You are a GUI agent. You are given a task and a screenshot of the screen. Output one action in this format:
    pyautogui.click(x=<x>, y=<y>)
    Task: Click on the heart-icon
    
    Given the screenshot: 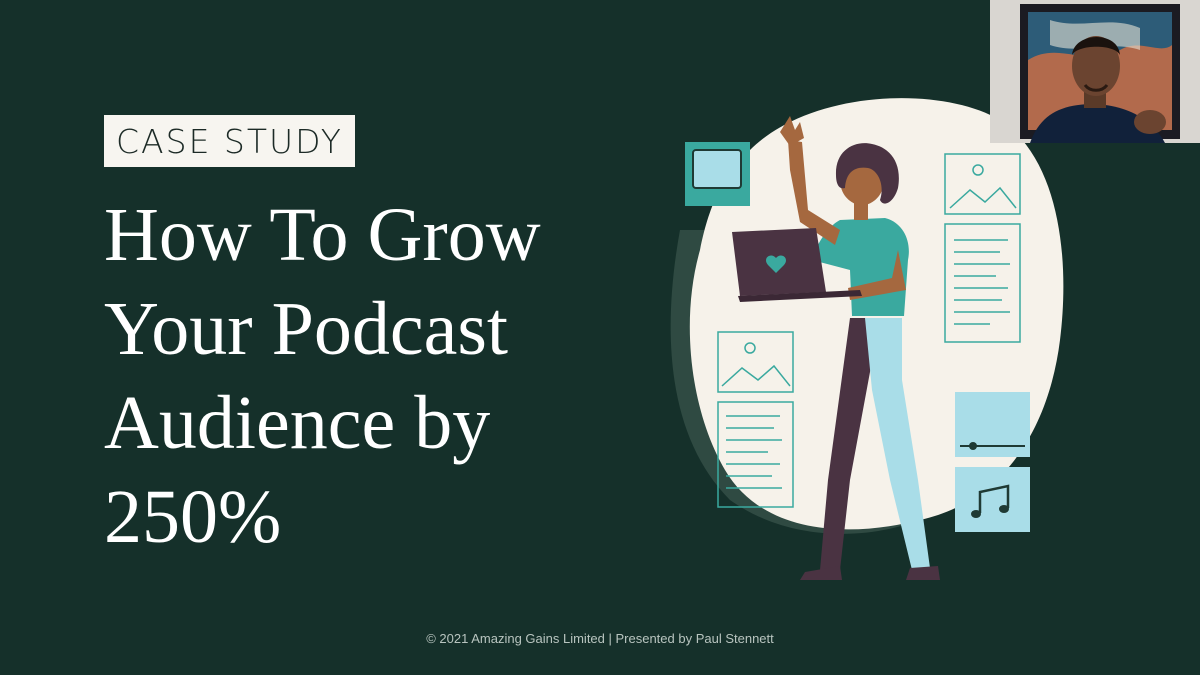 What is the action you would take?
    pyautogui.click(x=776, y=264)
    